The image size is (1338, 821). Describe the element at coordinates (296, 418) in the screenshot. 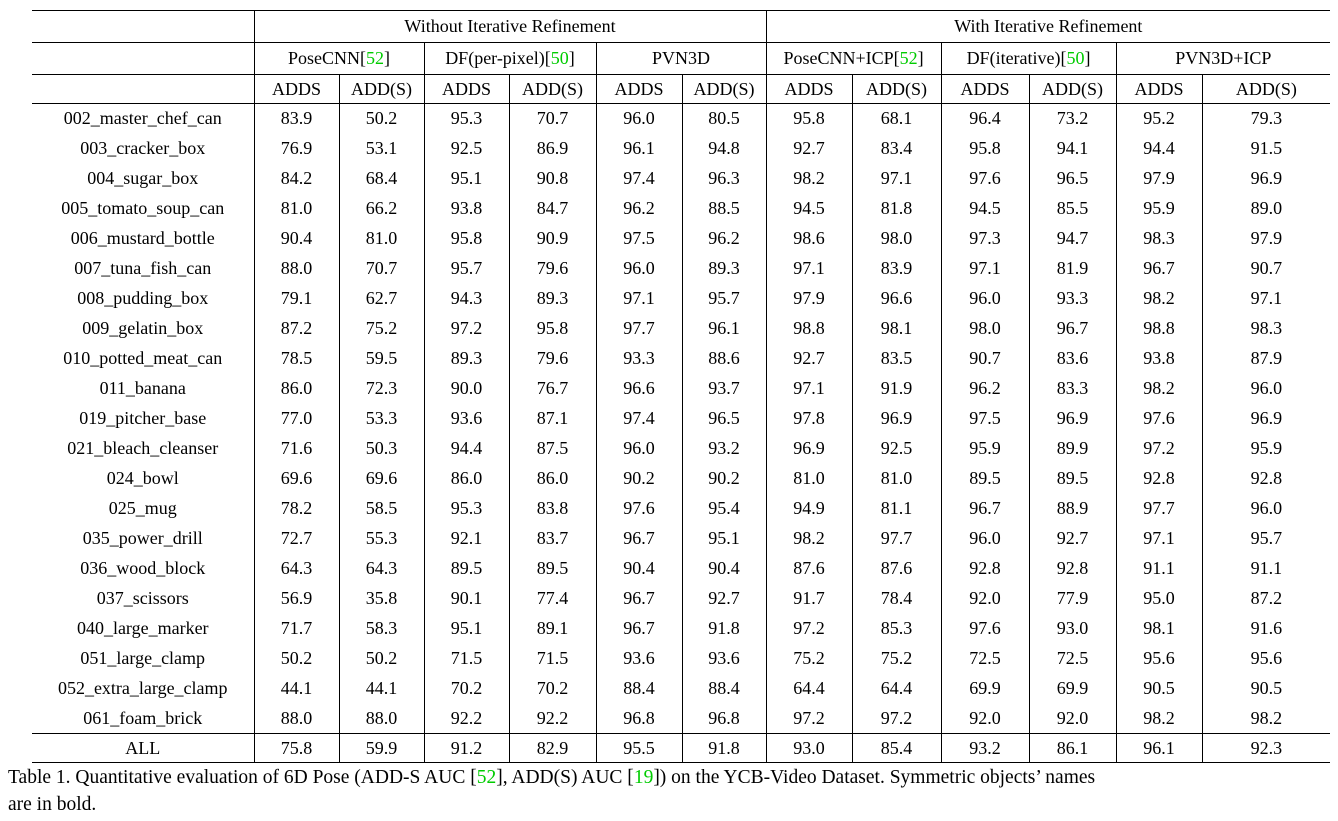

I see `metric-value: 77.0` at that location.